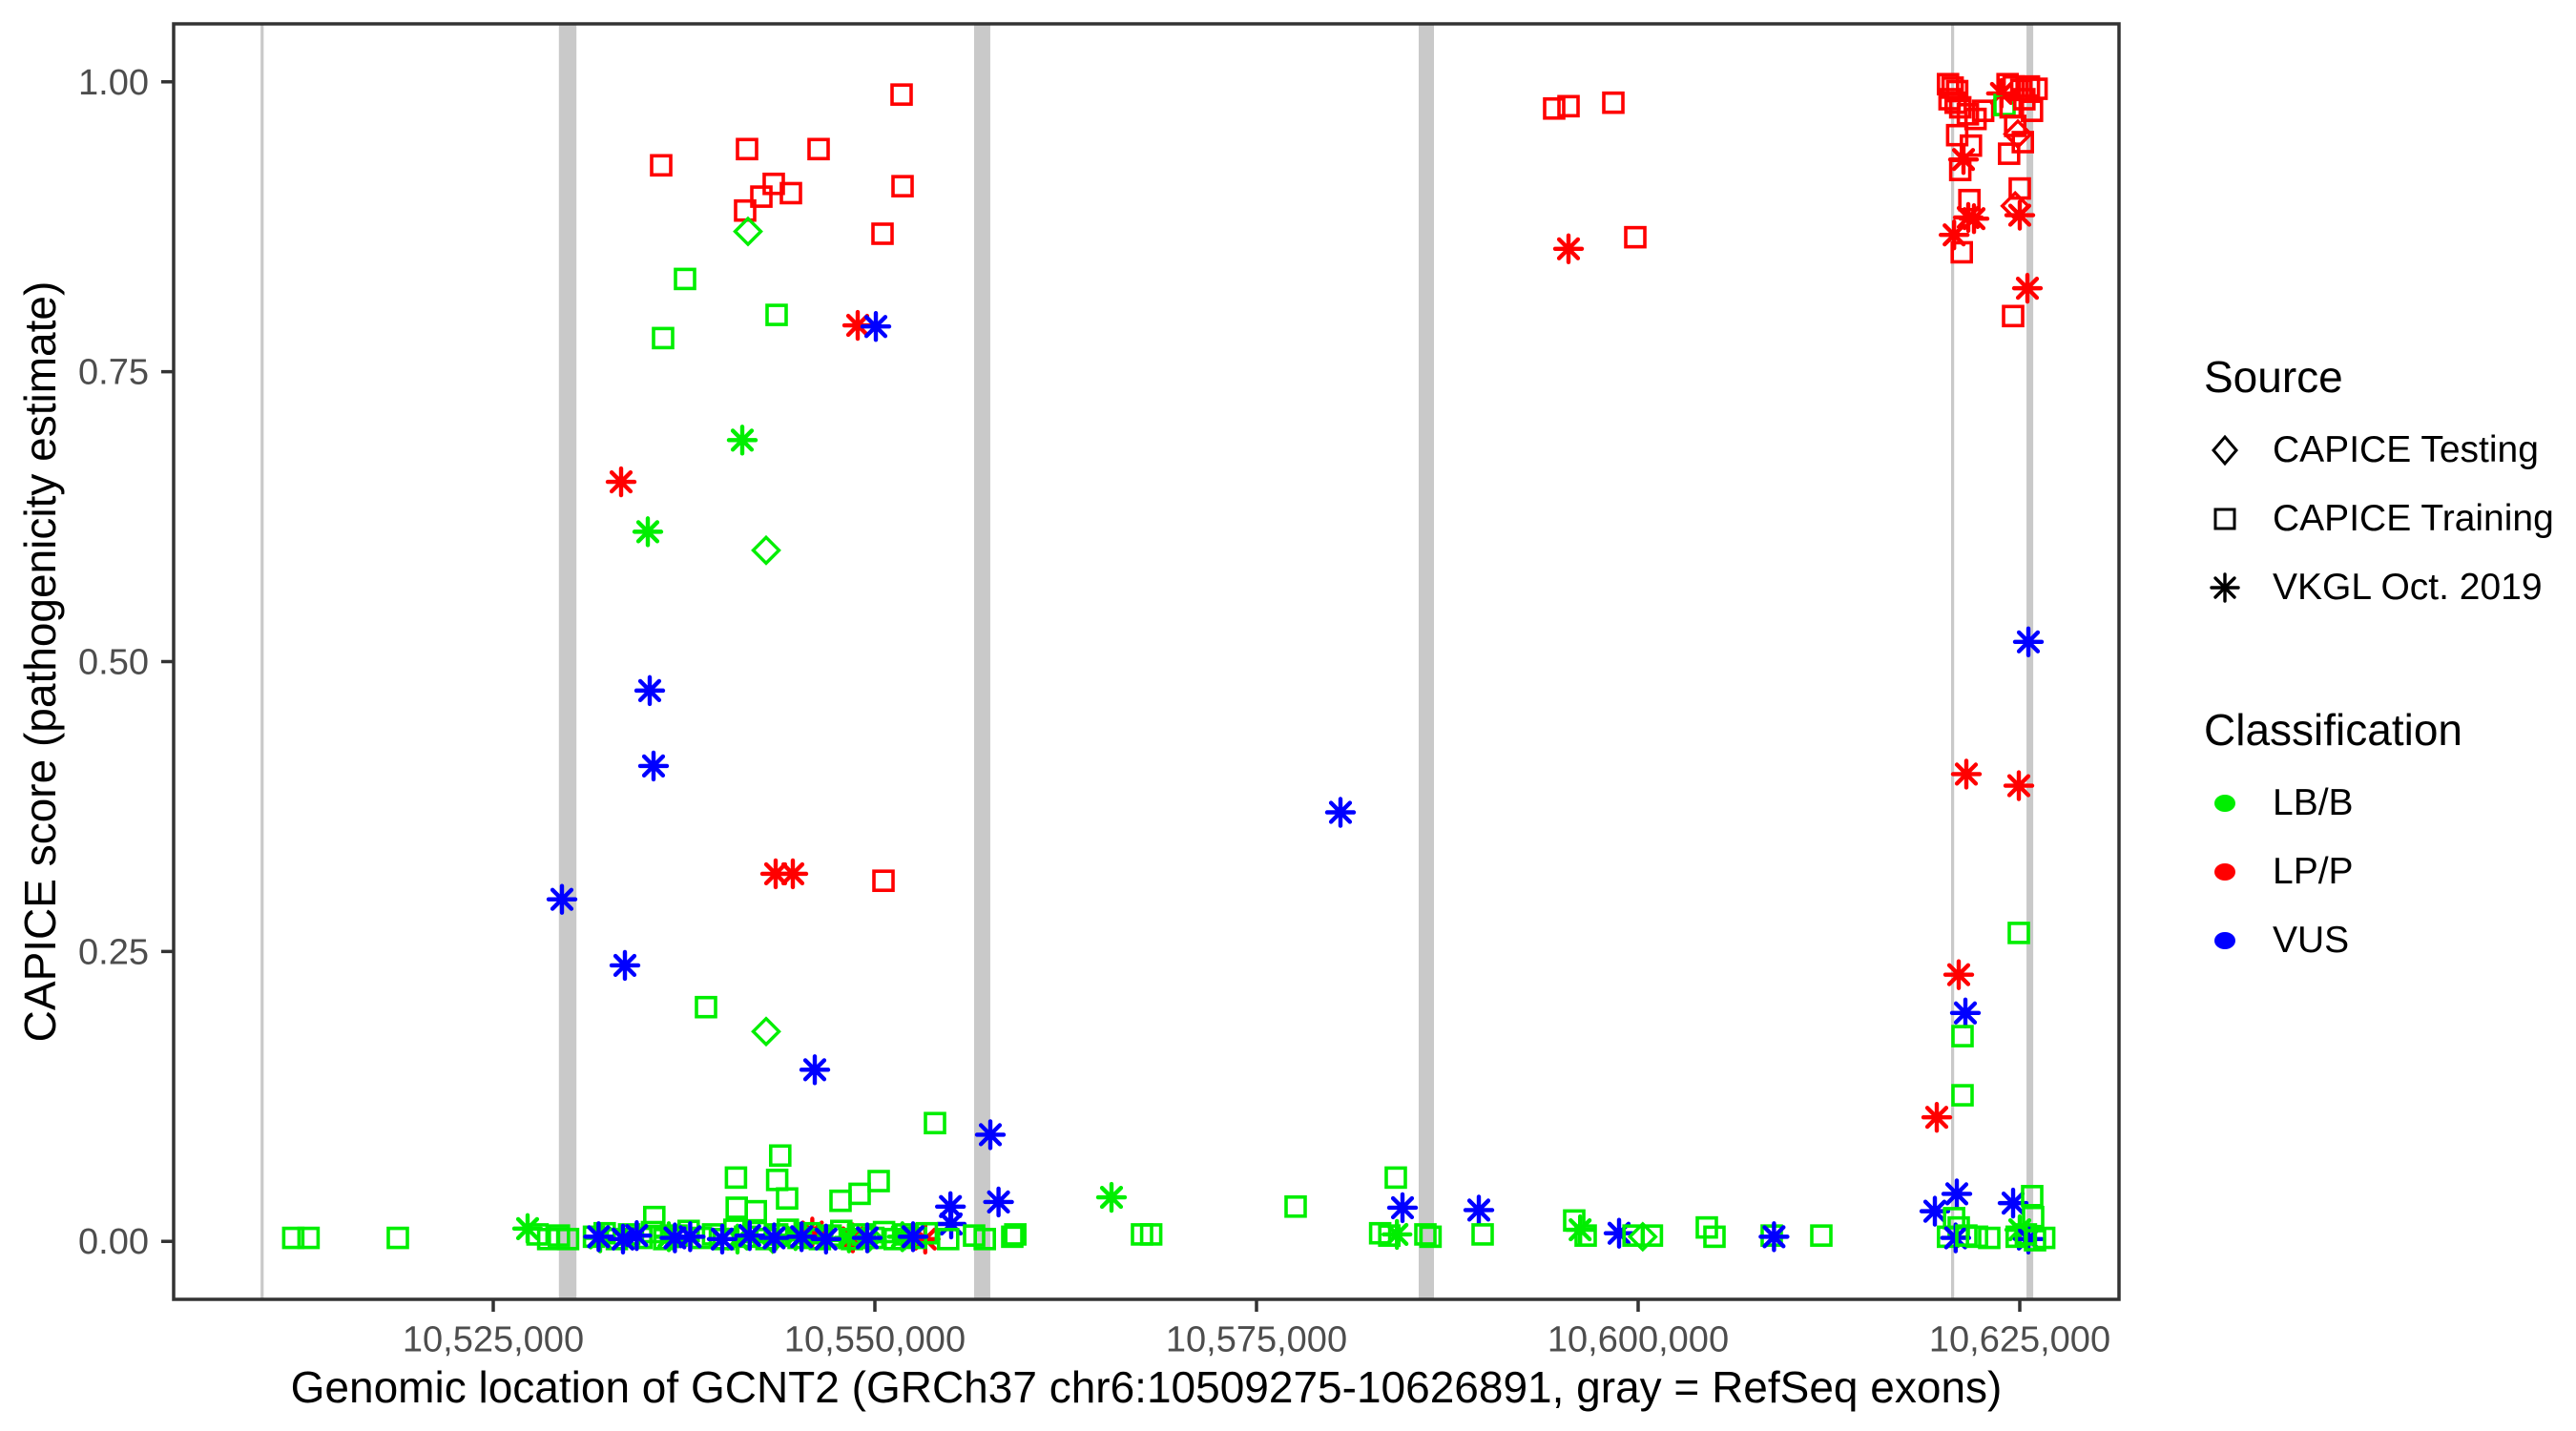  What do you see at coordinates (493, 1339) in the screenshot?
I see `x-axis-tick-label: 10,525,000` at bounding box center [493, 1339].